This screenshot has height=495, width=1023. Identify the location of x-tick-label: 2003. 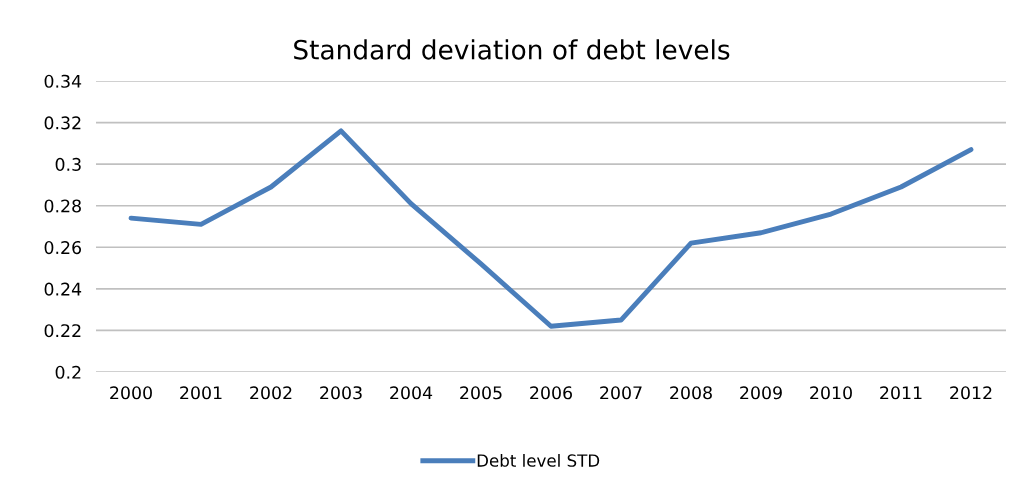
(341, 393).